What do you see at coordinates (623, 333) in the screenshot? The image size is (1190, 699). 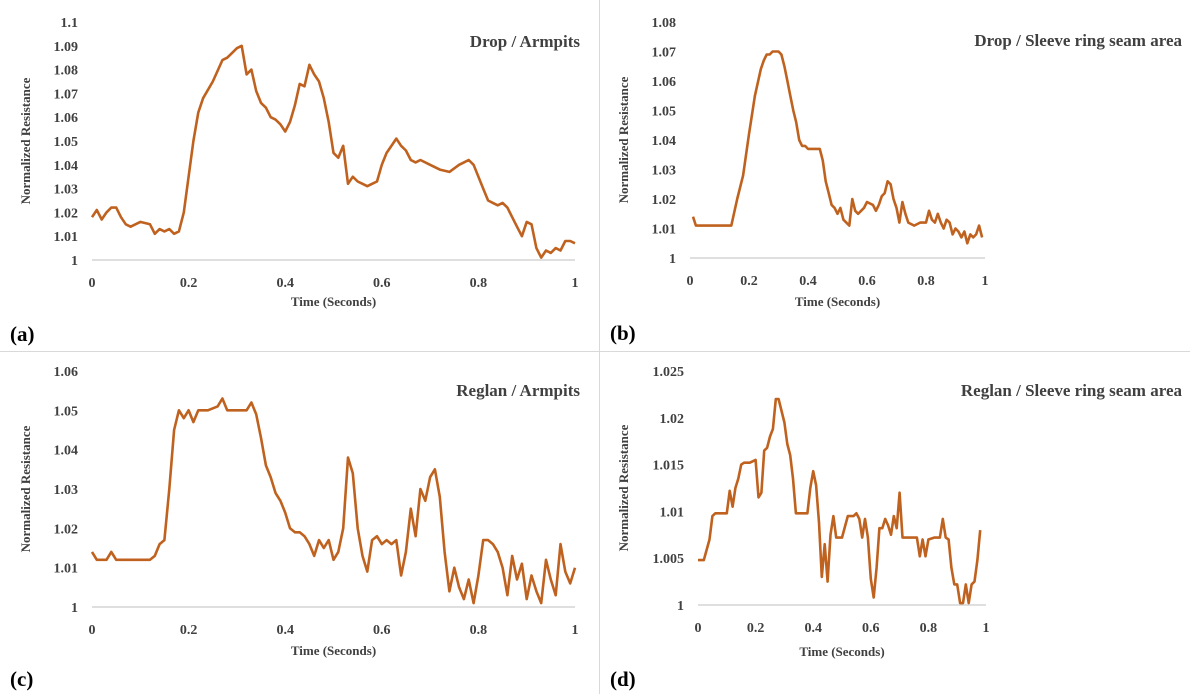 I see `panel-label: (b)` at bounding box center [623, 333].